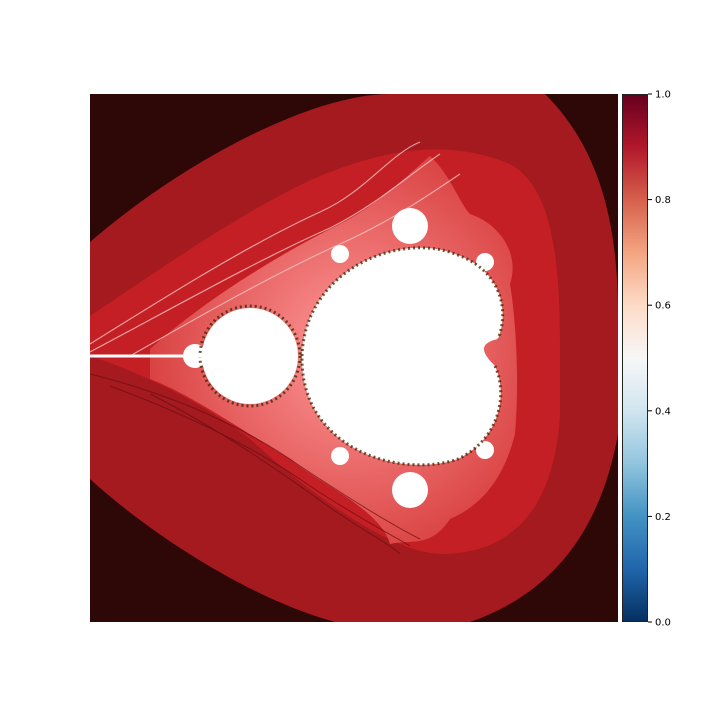 This screenshot has width=720, height=720. Describe the element at coordinates (663, 306) in the screenshot. I see `colorbar-tick-label: 0.6` at that location.